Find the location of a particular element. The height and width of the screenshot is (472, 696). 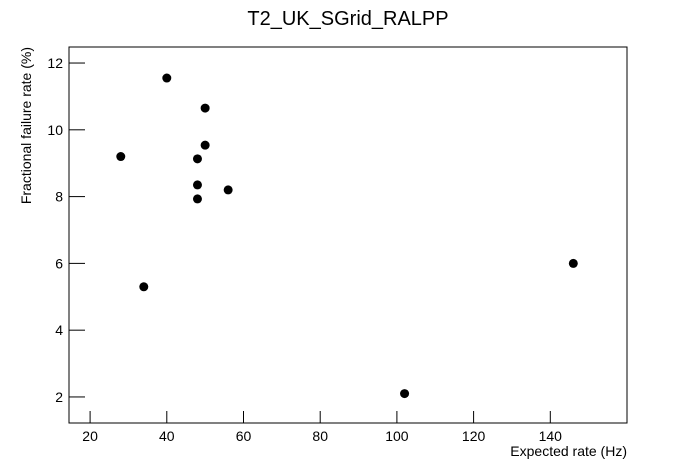

y-tick-label: 6 is located at coordinates (59, 263).